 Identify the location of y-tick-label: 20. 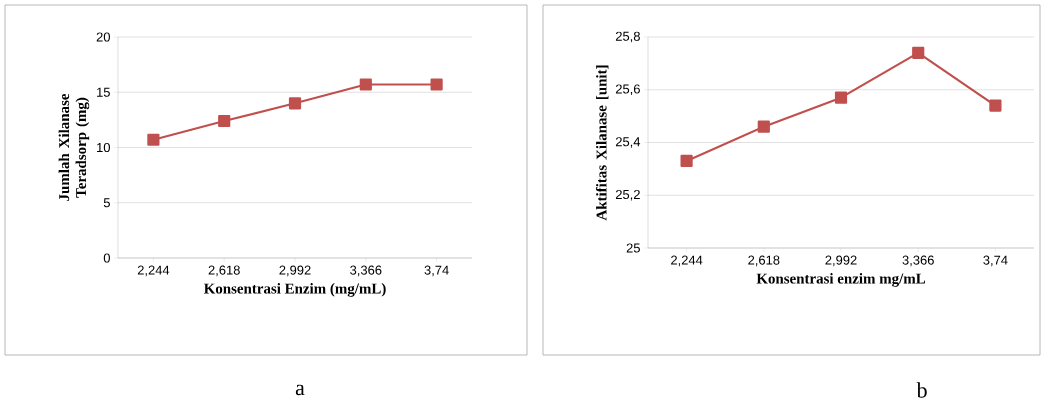
(103, 37).